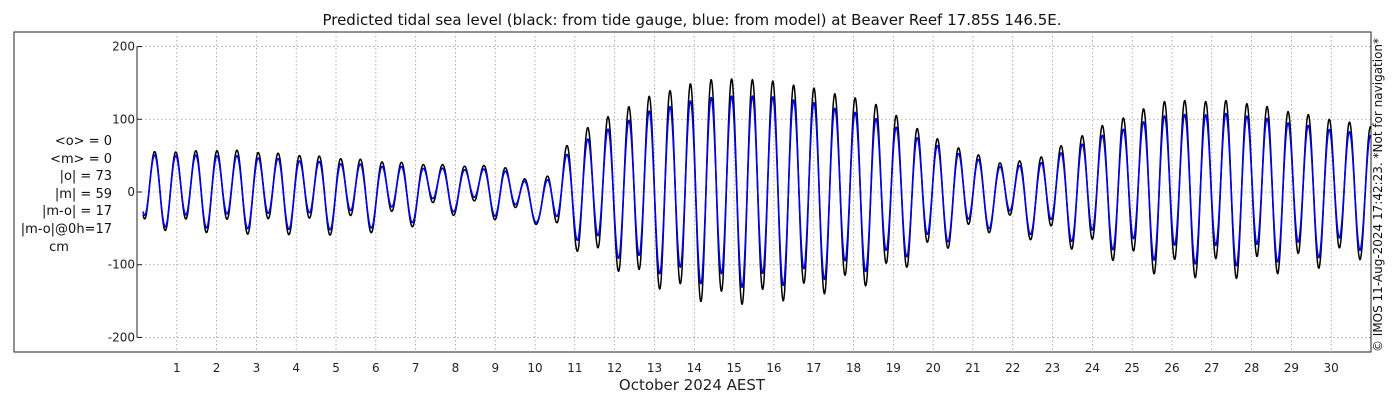 This screenshot has height=400, width=1400. What do you see at coordinates (456, 368) in the screenshot?
I see `x-tick-label: 8` at bounding box center [456, 368].